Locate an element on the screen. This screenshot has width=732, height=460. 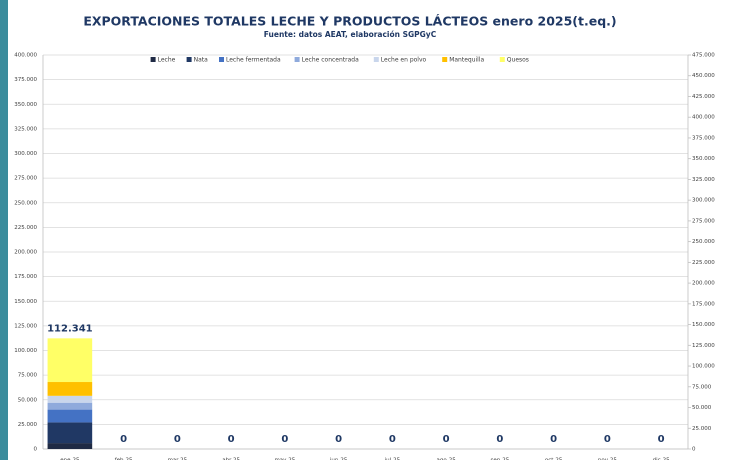
y2-tick-label: 125.000 is located at coordinates (703, 346).